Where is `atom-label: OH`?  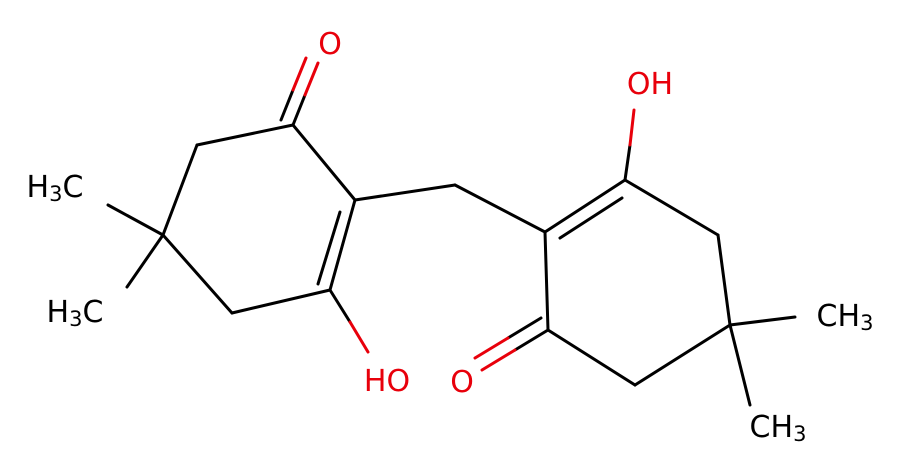 atom-label: OH is located at coordinates (650, 84).